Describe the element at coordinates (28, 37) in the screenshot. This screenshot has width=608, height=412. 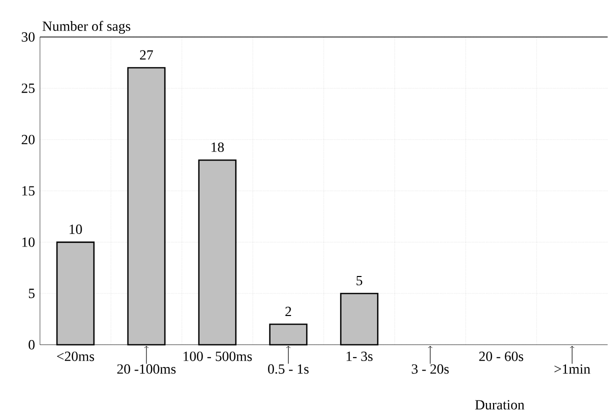
I see `y-tick-label: 30` at that location.